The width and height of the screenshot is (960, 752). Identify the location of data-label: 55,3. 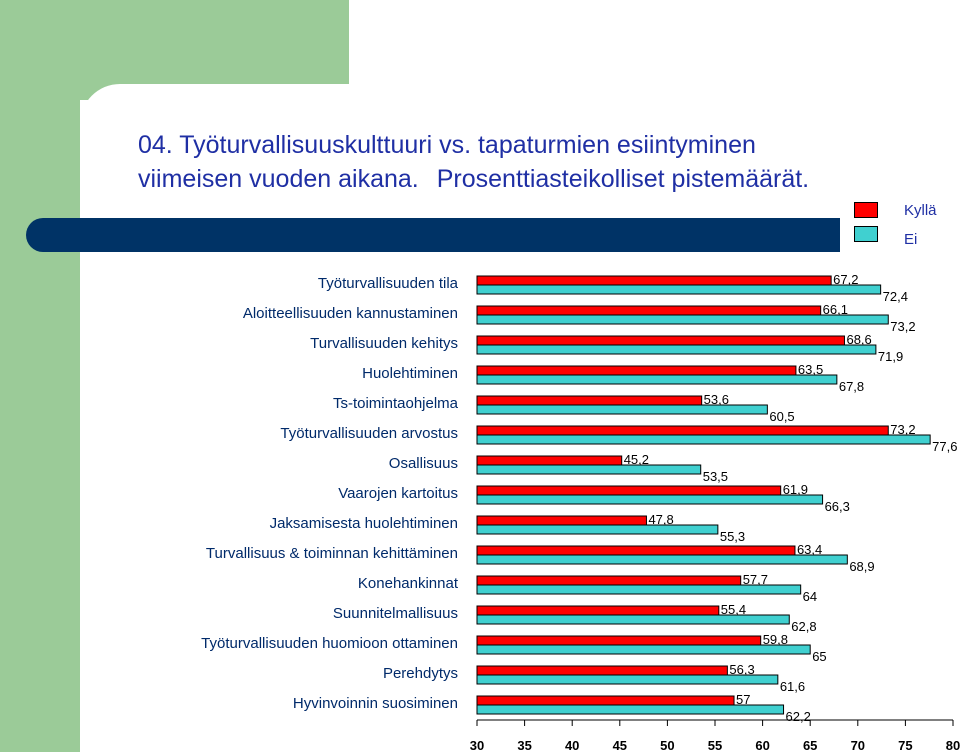
(732, 536).